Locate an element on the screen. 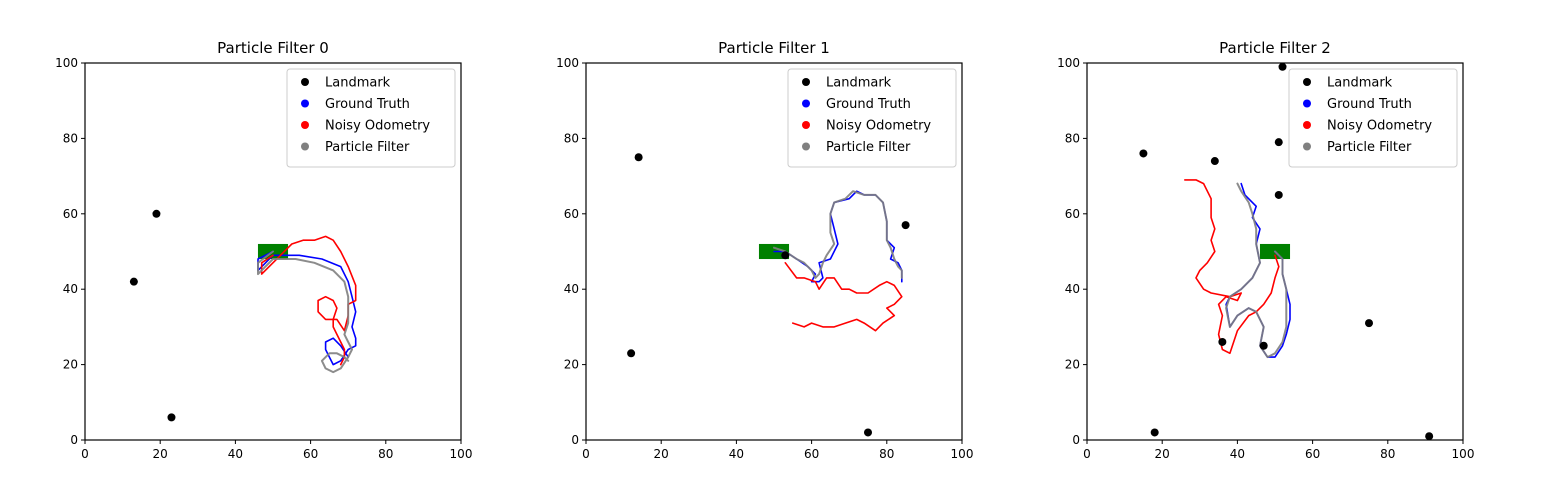 The image size is (1564, 480). chart-title: Particle Filter 0 is located at coordinates (273, 48).